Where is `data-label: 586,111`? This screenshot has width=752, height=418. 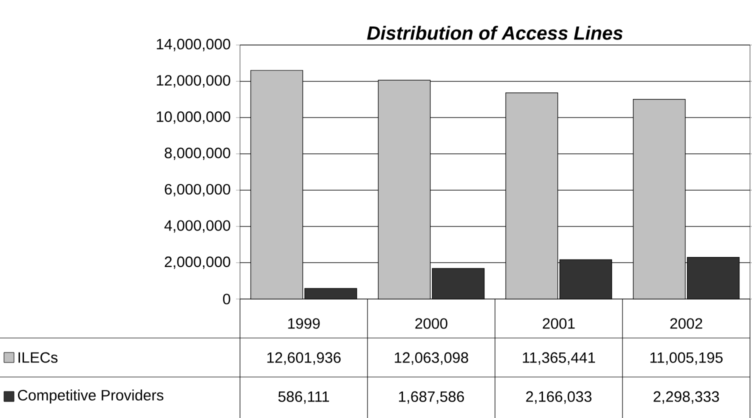 data-label: 586,111 is located at coordinates (304, 397).